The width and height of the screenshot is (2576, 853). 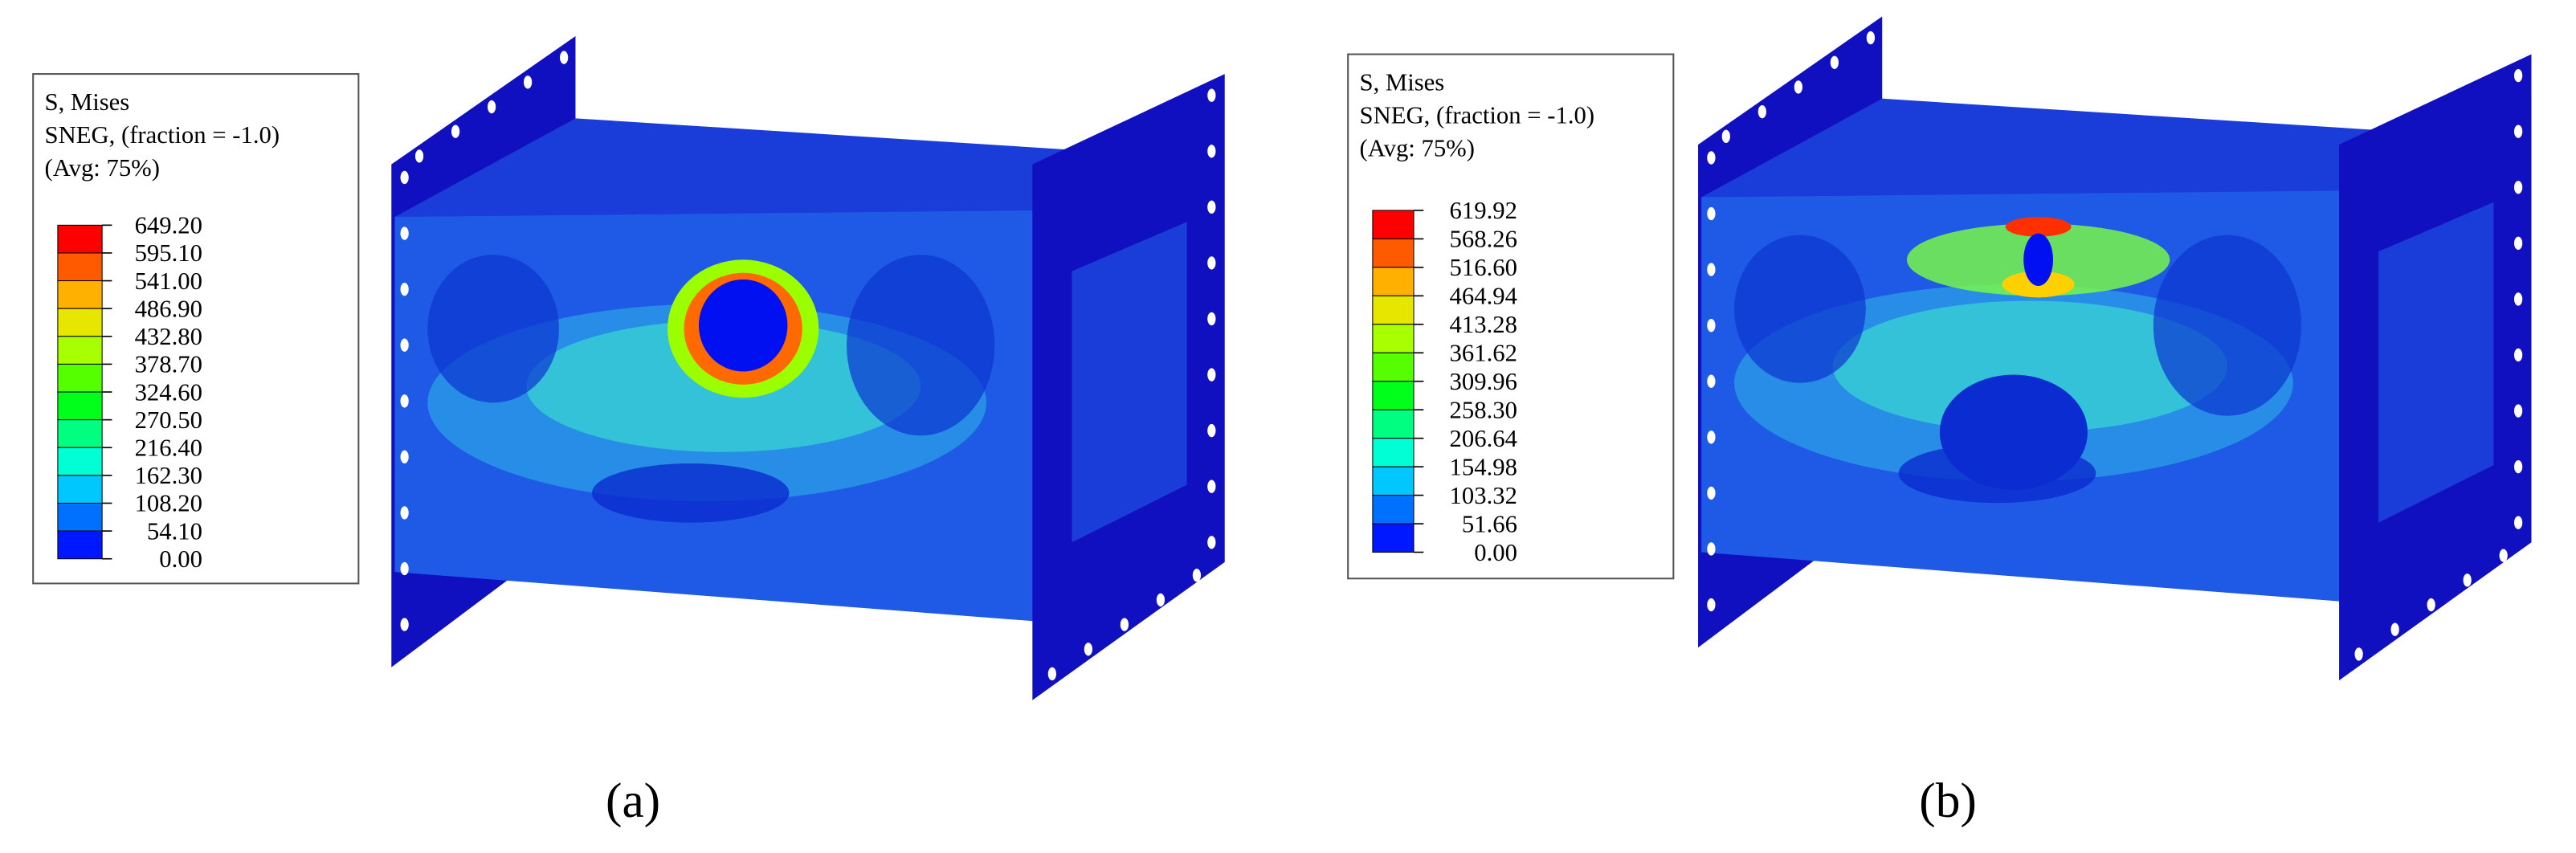 What do you see at coordinates (168, 503) in the screenshot?
I see `legend-value: 108.20` at bounding box center [168, 503].